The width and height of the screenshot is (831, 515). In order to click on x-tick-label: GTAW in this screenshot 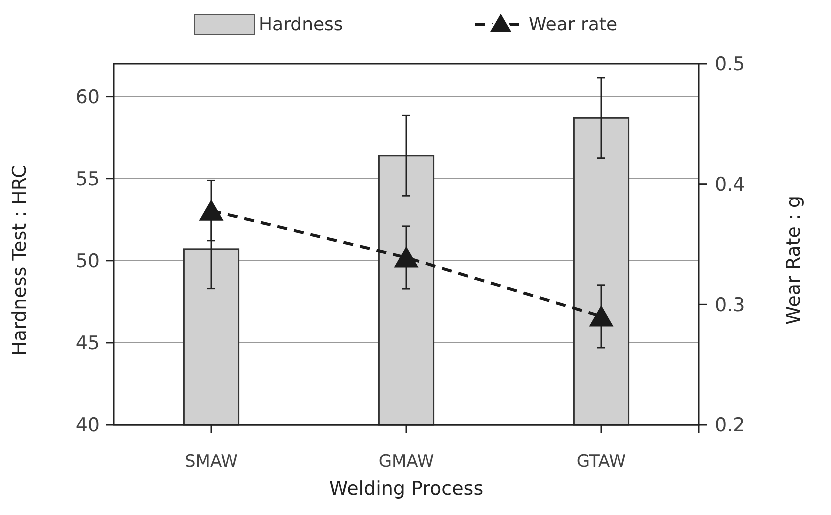, I will do `click(601, 462)`.